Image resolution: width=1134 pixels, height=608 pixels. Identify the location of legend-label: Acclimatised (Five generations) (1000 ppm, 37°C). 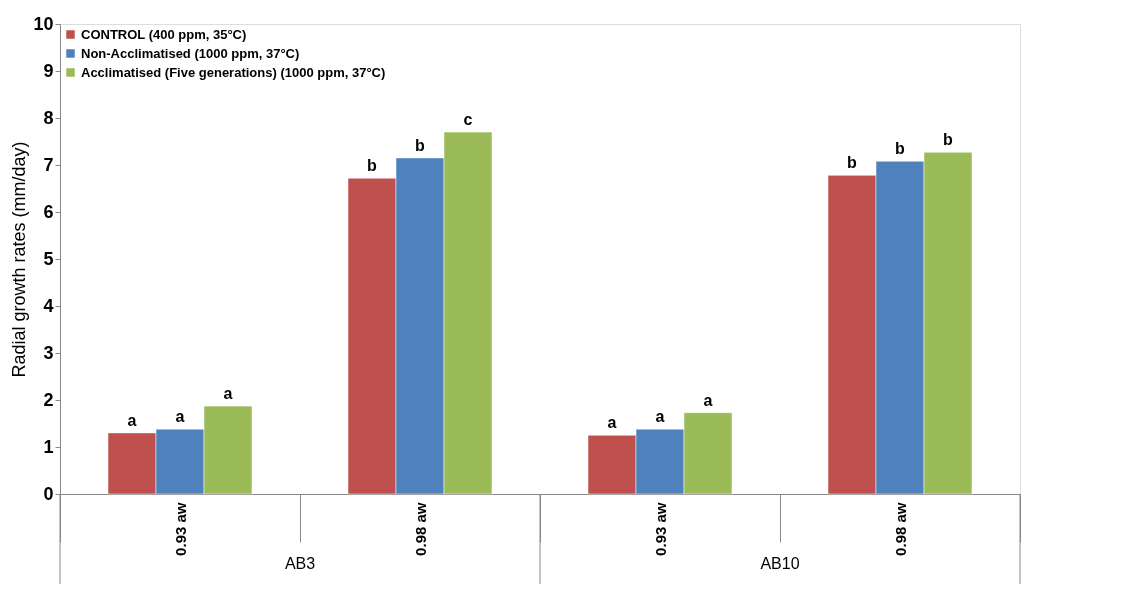
(233, 72).